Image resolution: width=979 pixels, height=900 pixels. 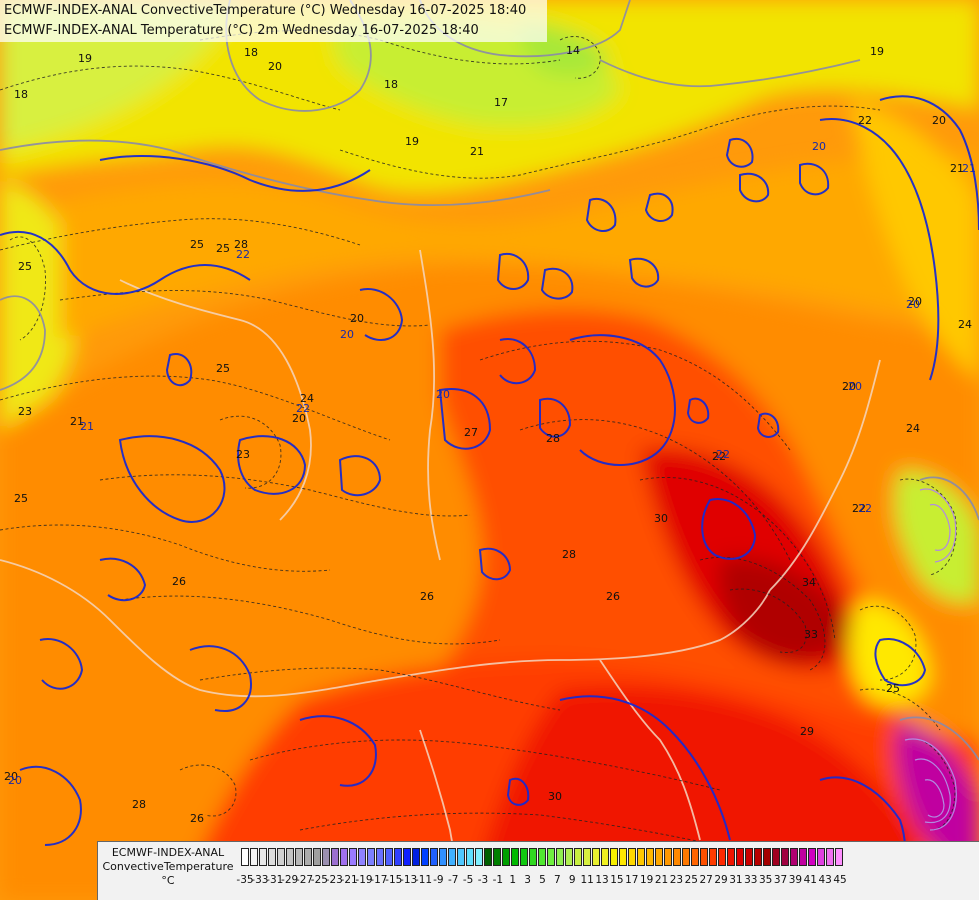 I want to click on contour-label: 23, so click(x=243, y=454).